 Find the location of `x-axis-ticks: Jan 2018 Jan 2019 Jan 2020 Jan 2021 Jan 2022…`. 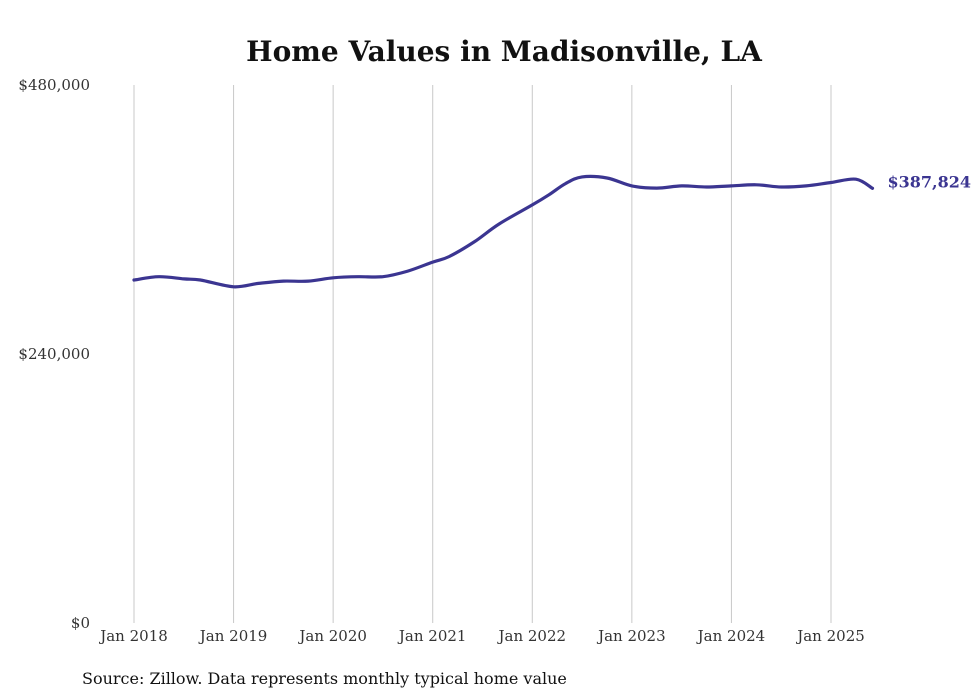

x-axis-ticks: Jan 2018 Jan 2019 Jan 2020 Jan 2021 Jan 2022… is located at coordinates (481, 636).